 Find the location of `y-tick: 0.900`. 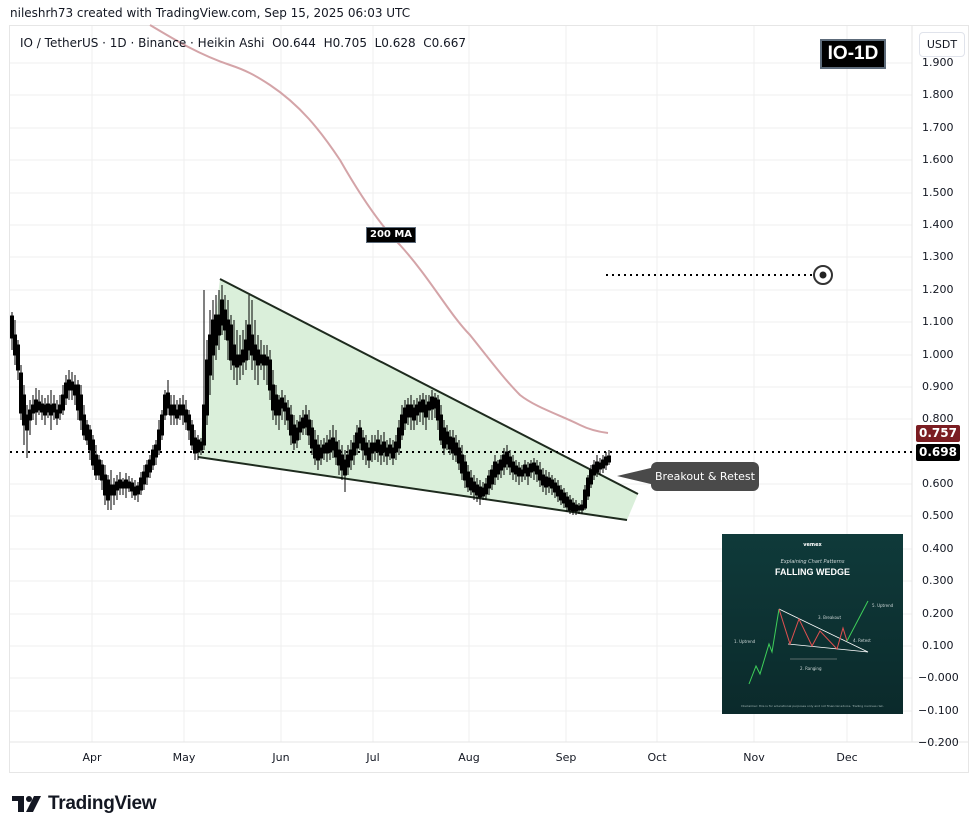

y-tick: 0.900 is located at coordinates (938, 386).